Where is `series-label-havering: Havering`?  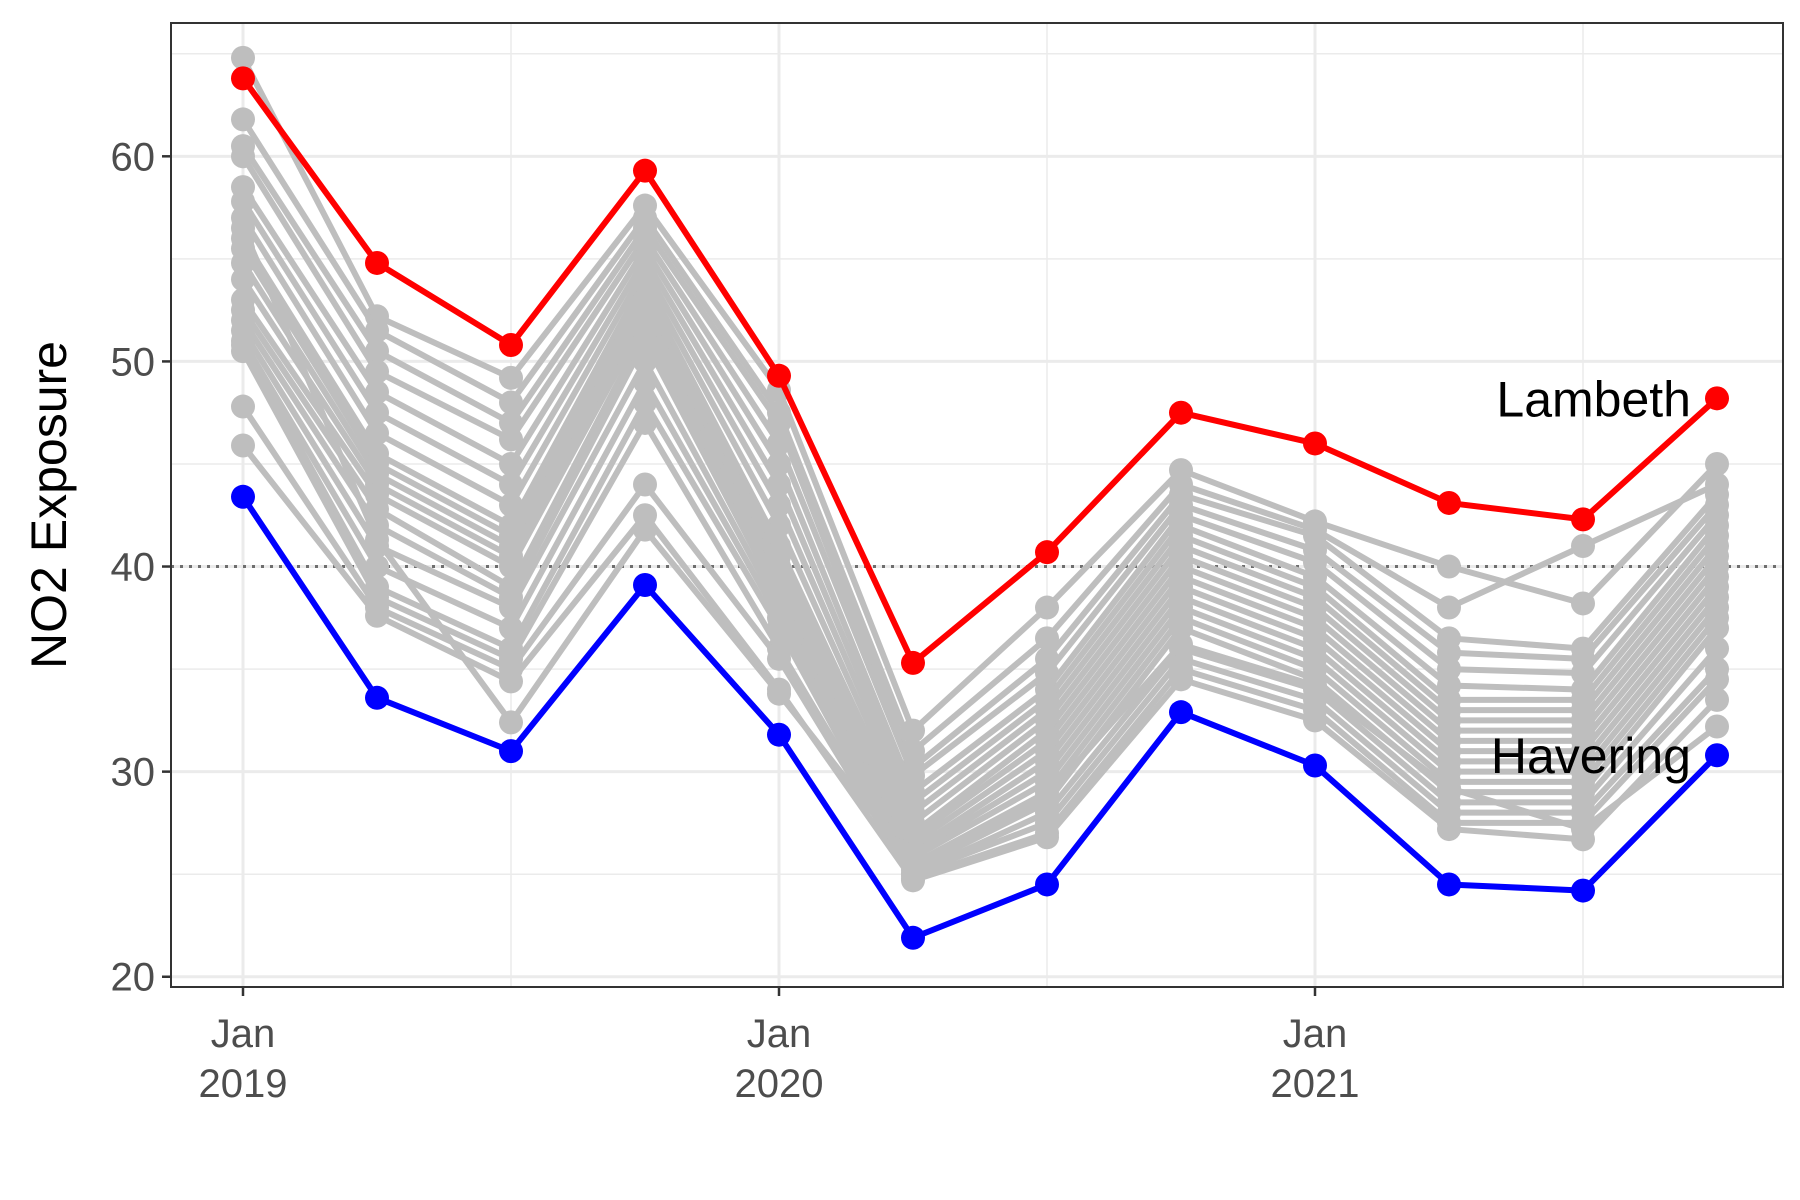 series-label-havering: Havering is located at coordinates (1591, 756).